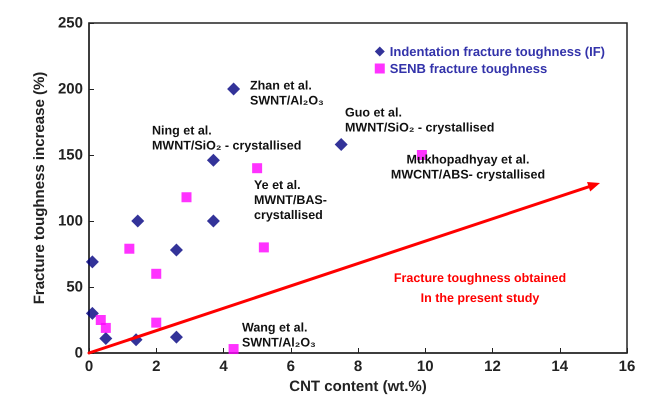 Image resolution: width=646 pixels, height=408 pixels. I want to click on y-tick-label: 100, so click(70, 221).